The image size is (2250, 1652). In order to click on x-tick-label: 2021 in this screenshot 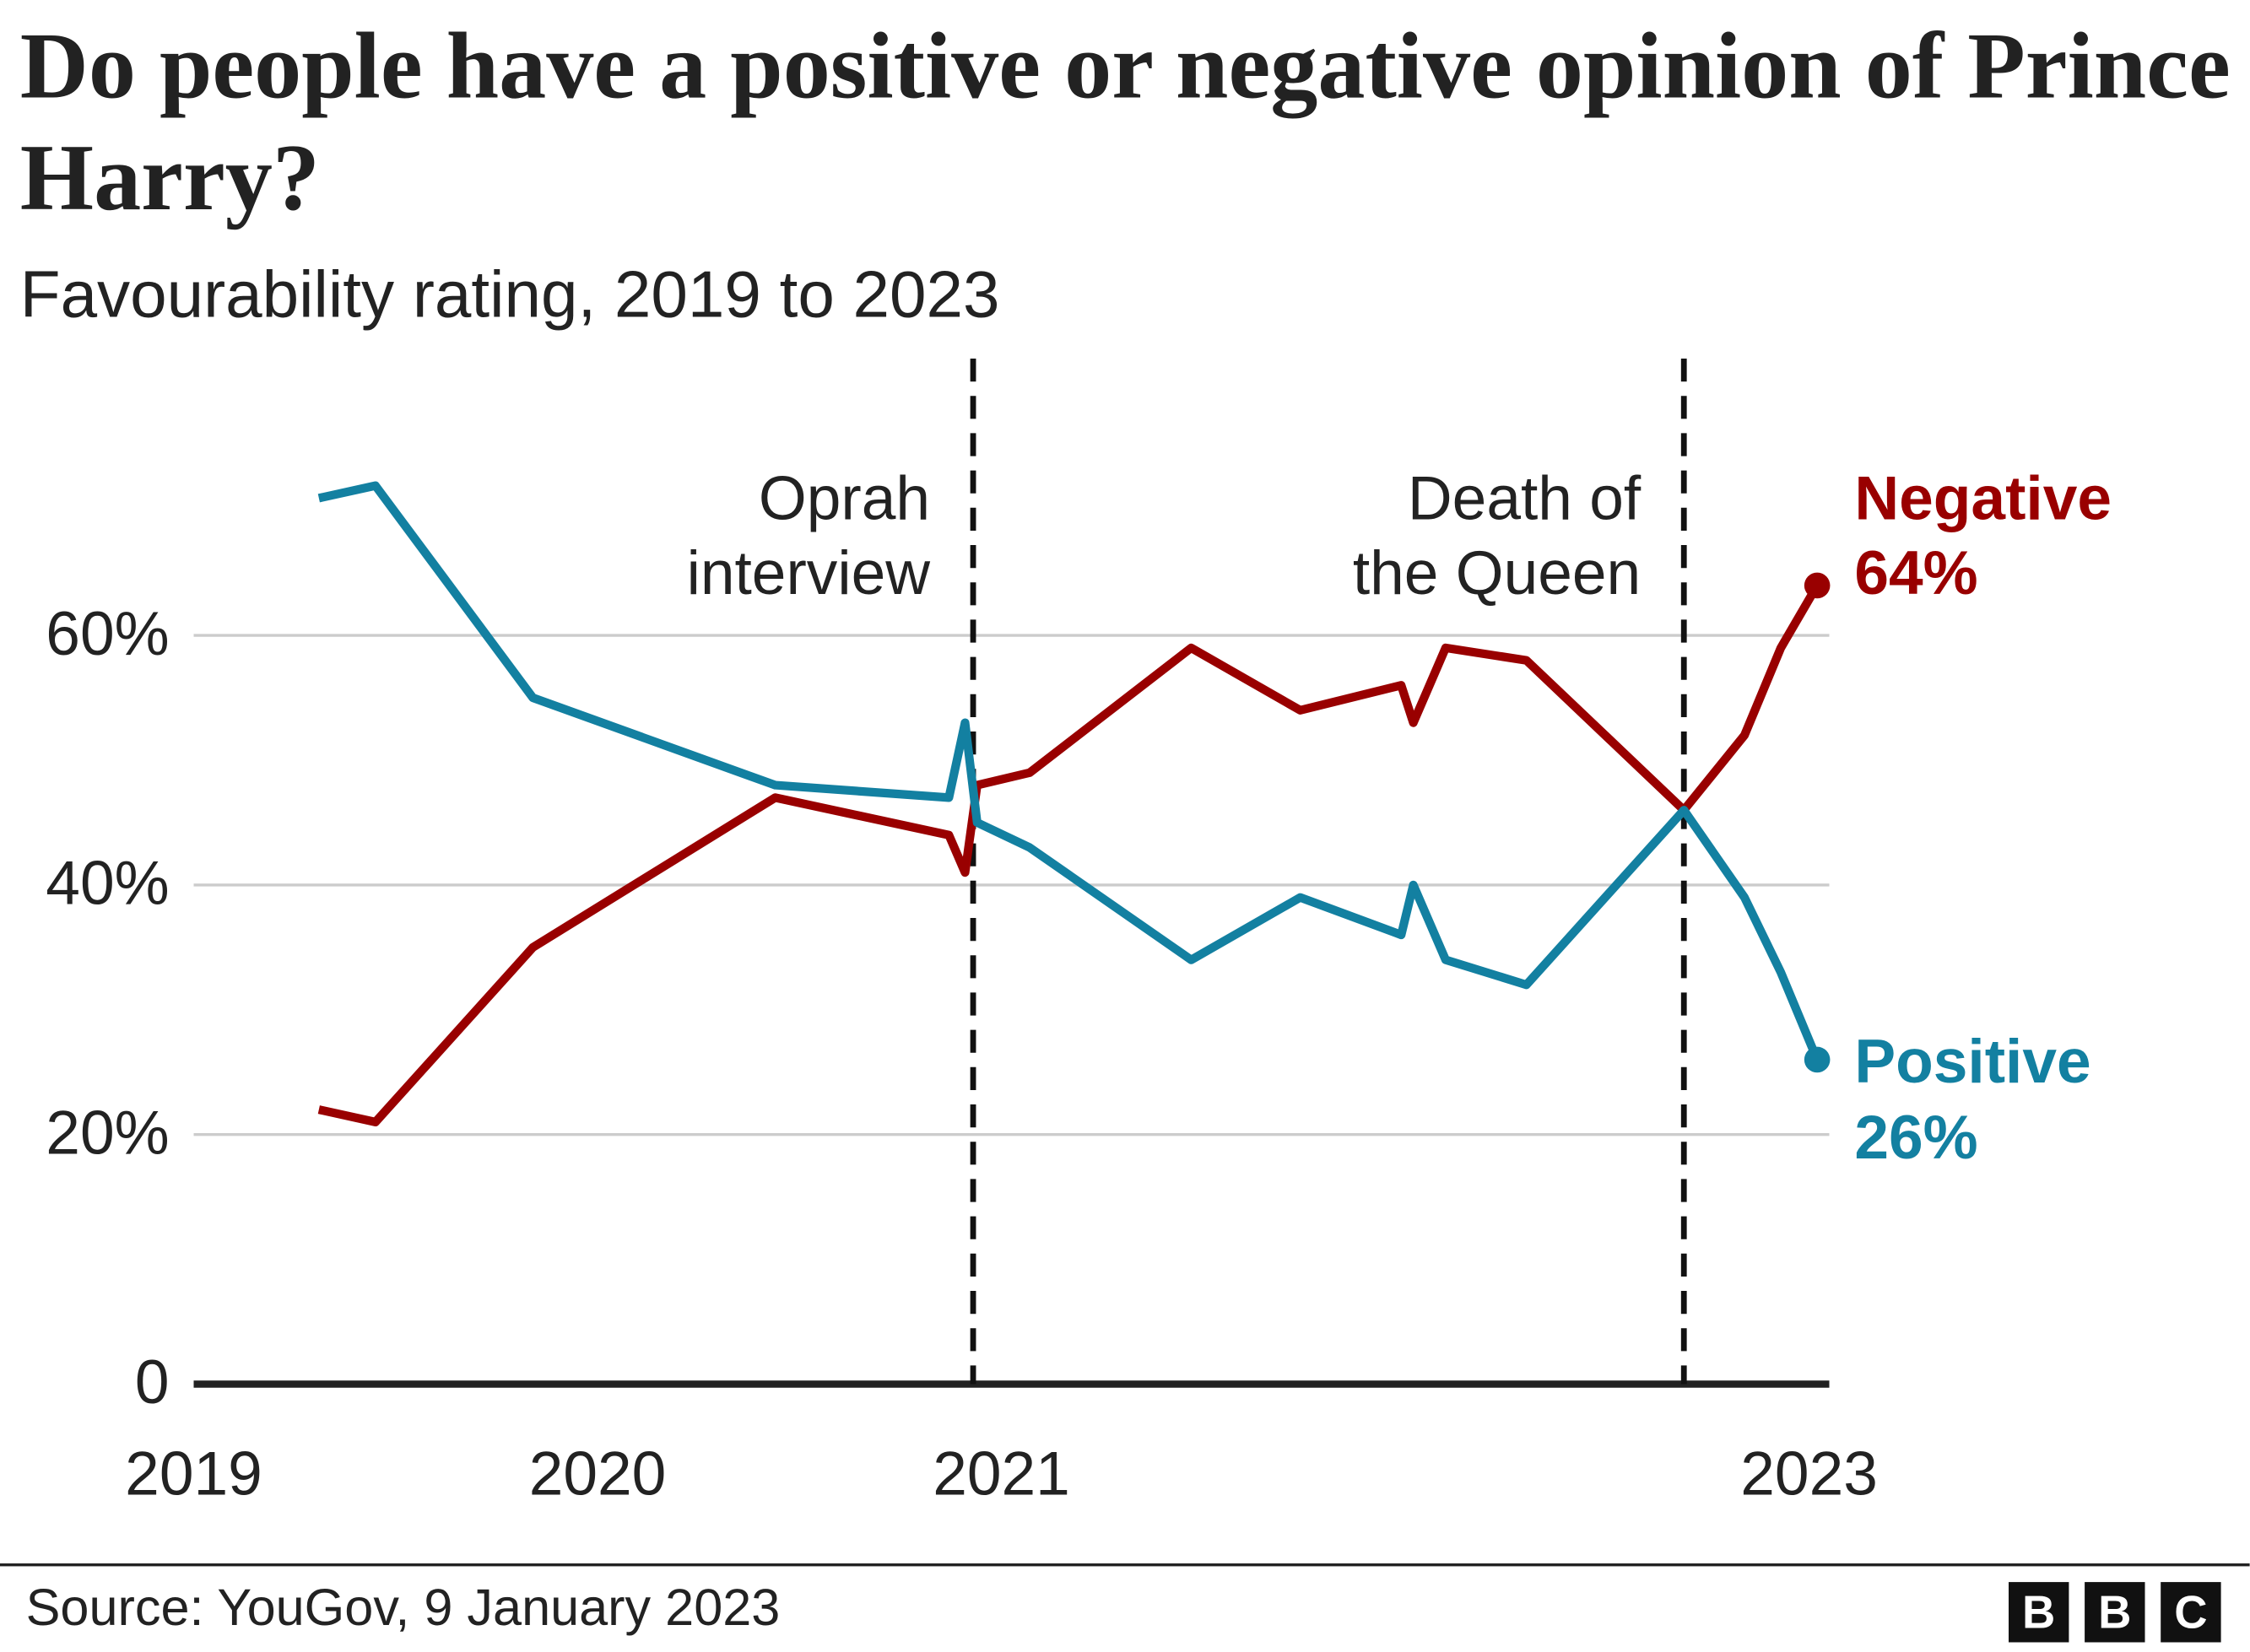, I will do `click(1001, 1473)`.